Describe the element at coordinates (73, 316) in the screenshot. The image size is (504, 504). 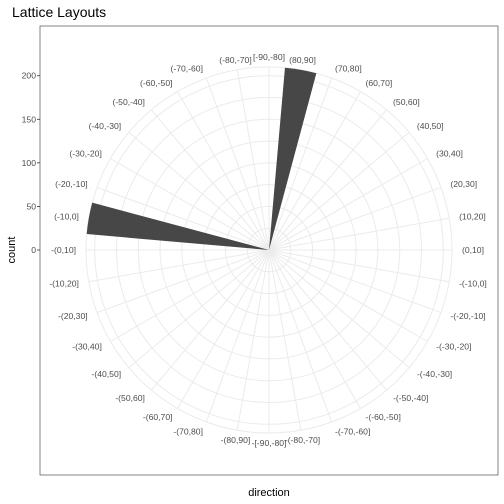
I see `category-label: -(20,30]` at that location.